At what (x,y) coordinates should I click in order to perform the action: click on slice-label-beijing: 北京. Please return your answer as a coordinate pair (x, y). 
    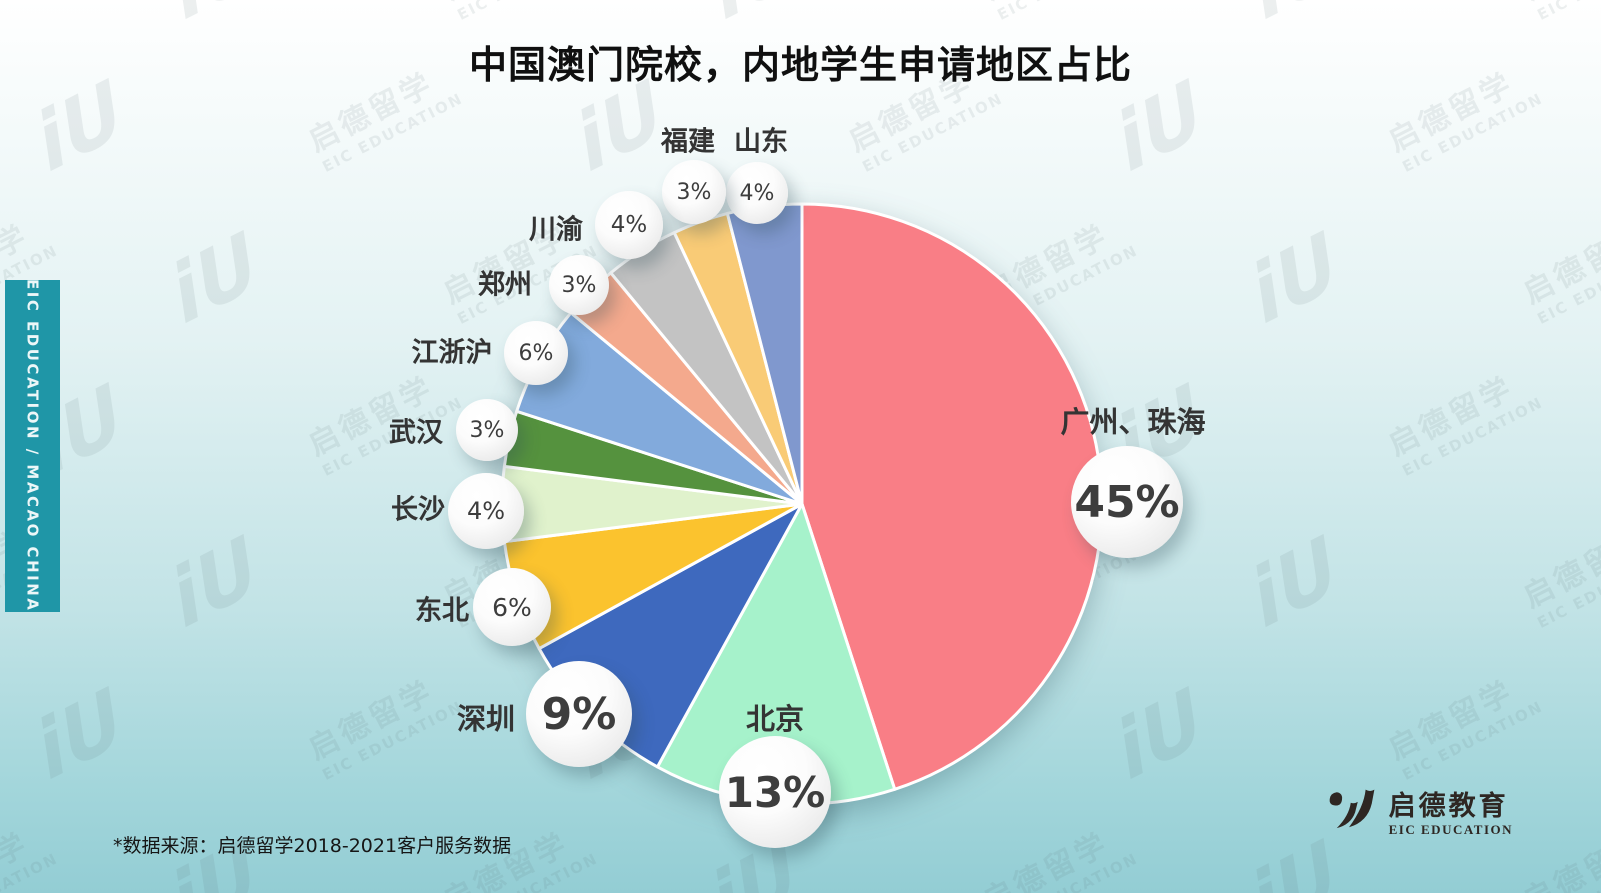
    Looking at the image, I should click on (775, 719).